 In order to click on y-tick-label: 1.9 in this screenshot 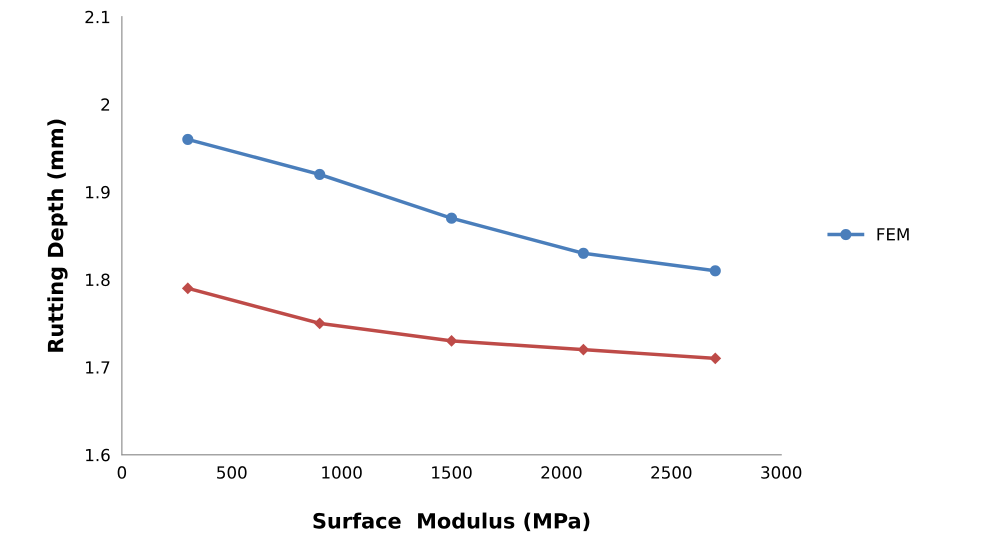, I will do `click(98, 192)`.